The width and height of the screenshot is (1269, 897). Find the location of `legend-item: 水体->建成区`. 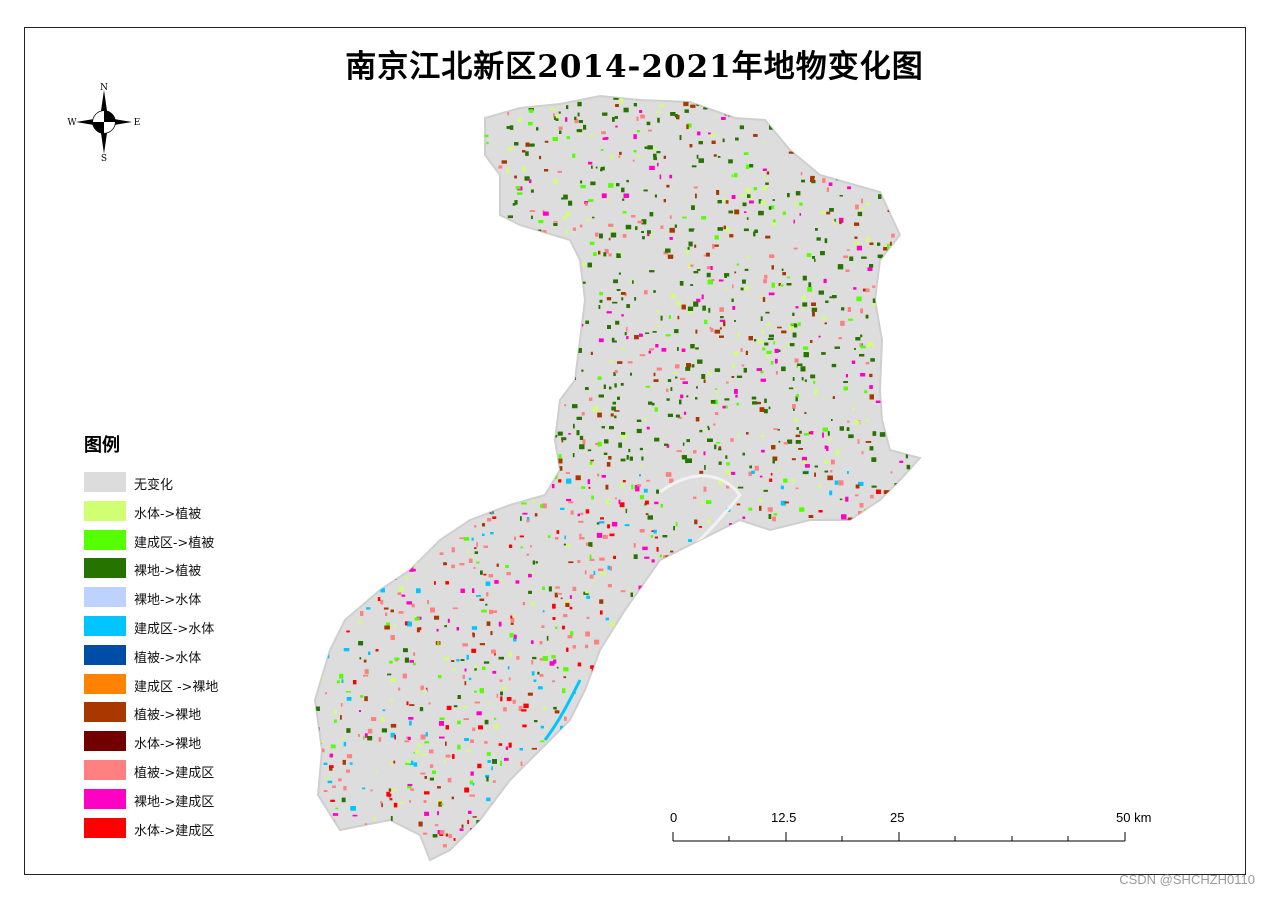

legend-item: 水体->建成区 is located at coordinates (184, 828).